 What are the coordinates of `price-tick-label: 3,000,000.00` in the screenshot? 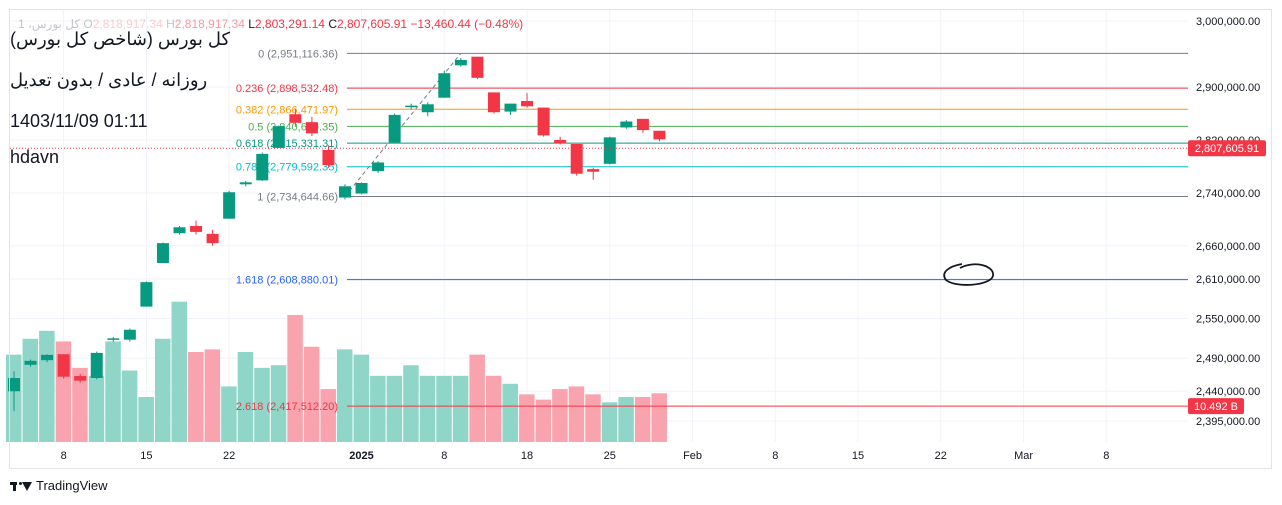 It's located at (1228, 22).